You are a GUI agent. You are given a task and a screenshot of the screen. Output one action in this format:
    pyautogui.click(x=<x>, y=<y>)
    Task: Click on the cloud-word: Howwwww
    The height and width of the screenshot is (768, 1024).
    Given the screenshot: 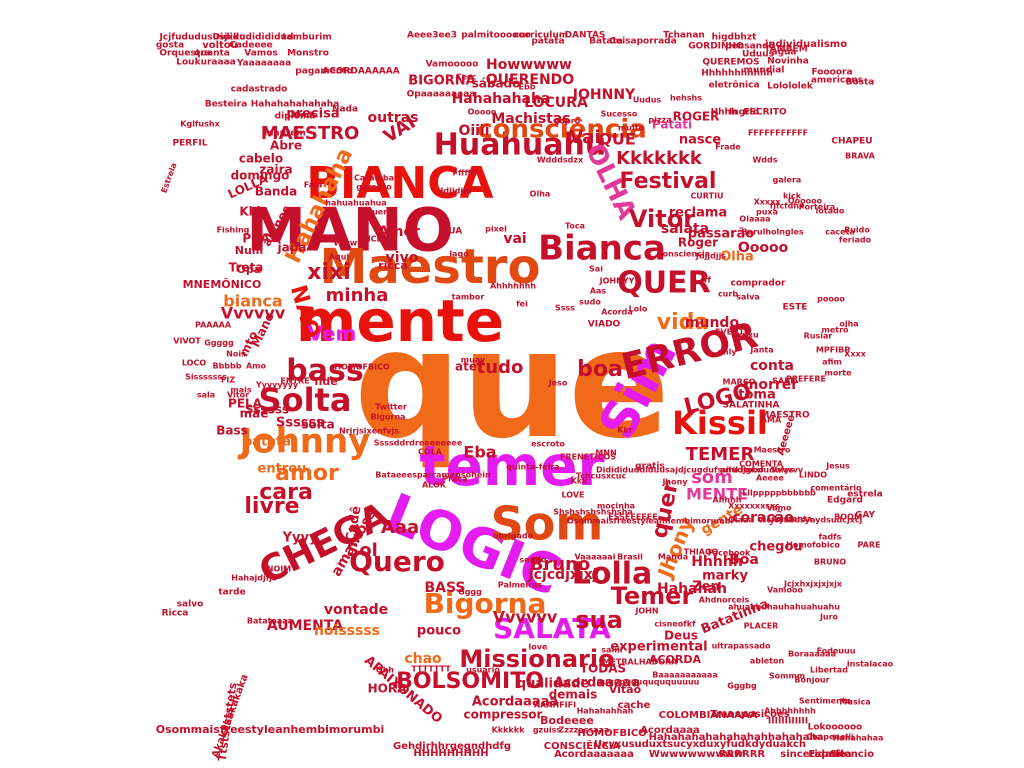 What is the action you would take?
    pyautogui.click(x=529, y=65)
    